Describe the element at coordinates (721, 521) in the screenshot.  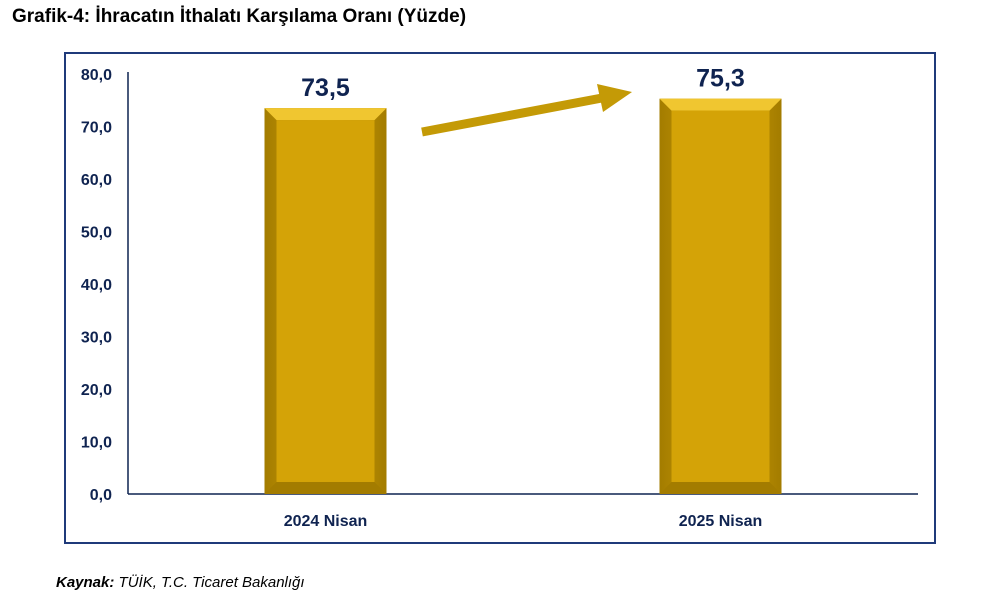
I see `x-category-label: 2025 Nisan` at that location.